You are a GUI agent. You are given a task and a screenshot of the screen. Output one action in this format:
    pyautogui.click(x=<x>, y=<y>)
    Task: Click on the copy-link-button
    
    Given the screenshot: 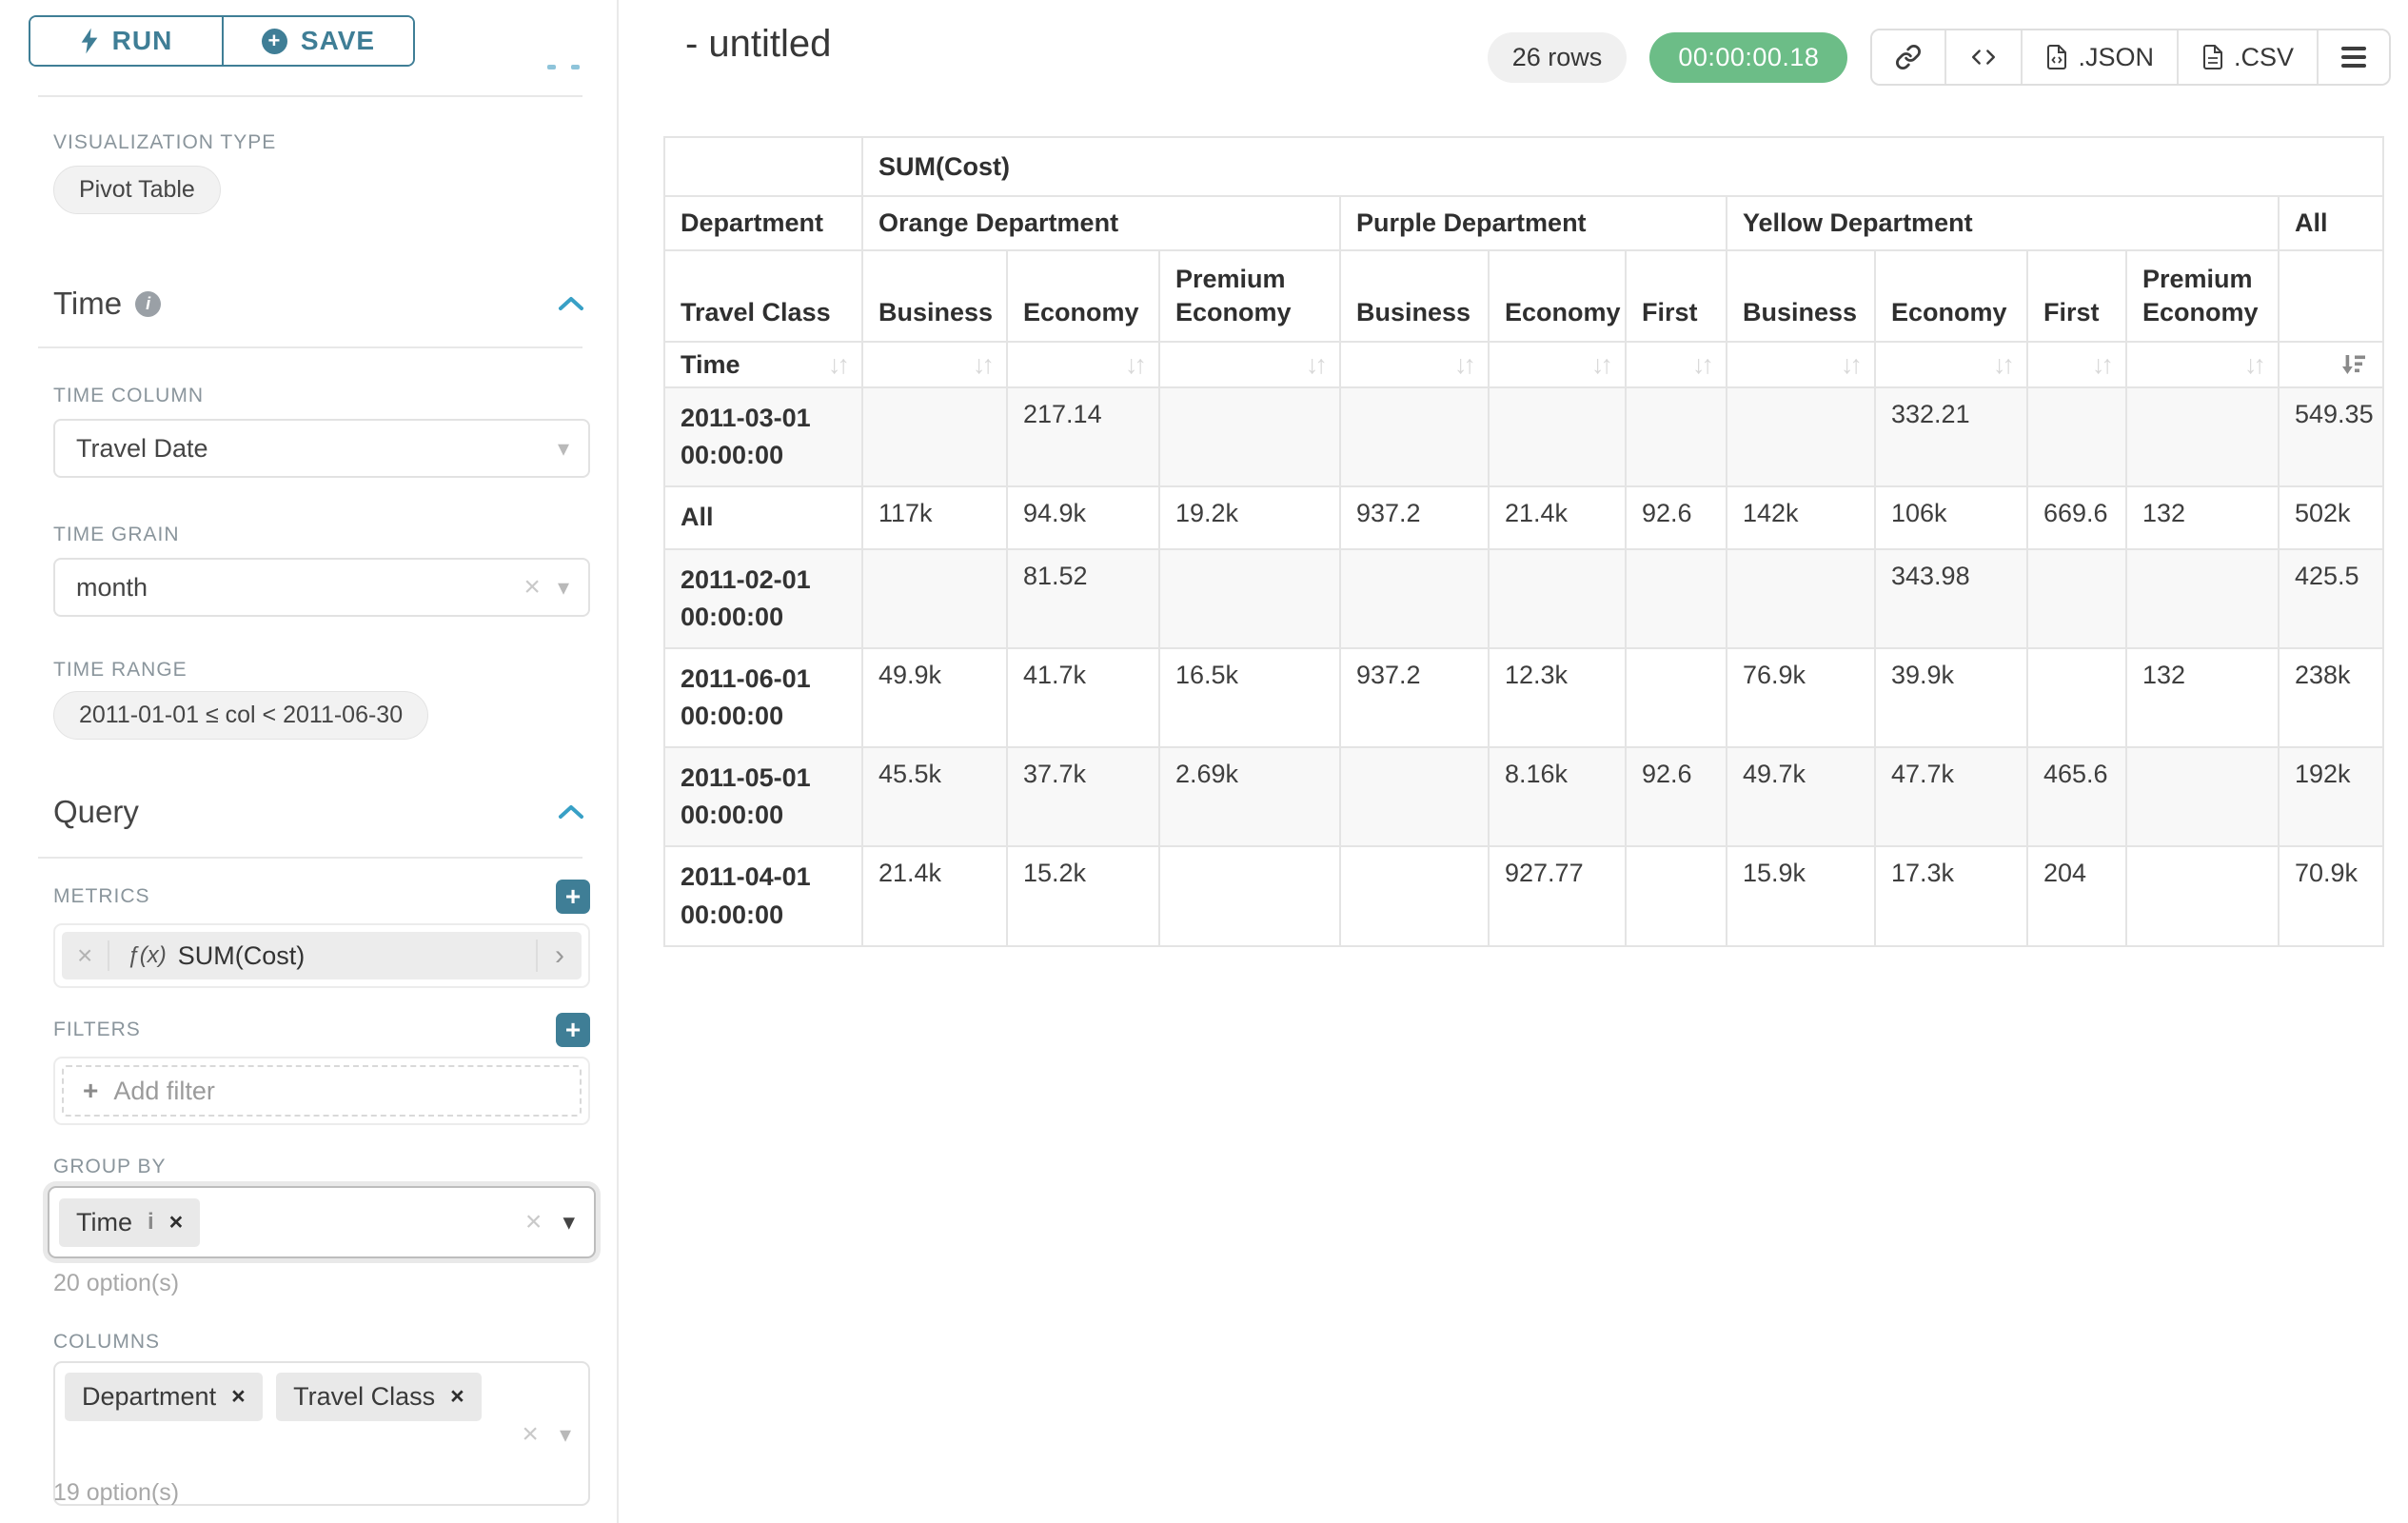 What is the action you would take?
    pyautogui.click(x=1908, y=57)
    